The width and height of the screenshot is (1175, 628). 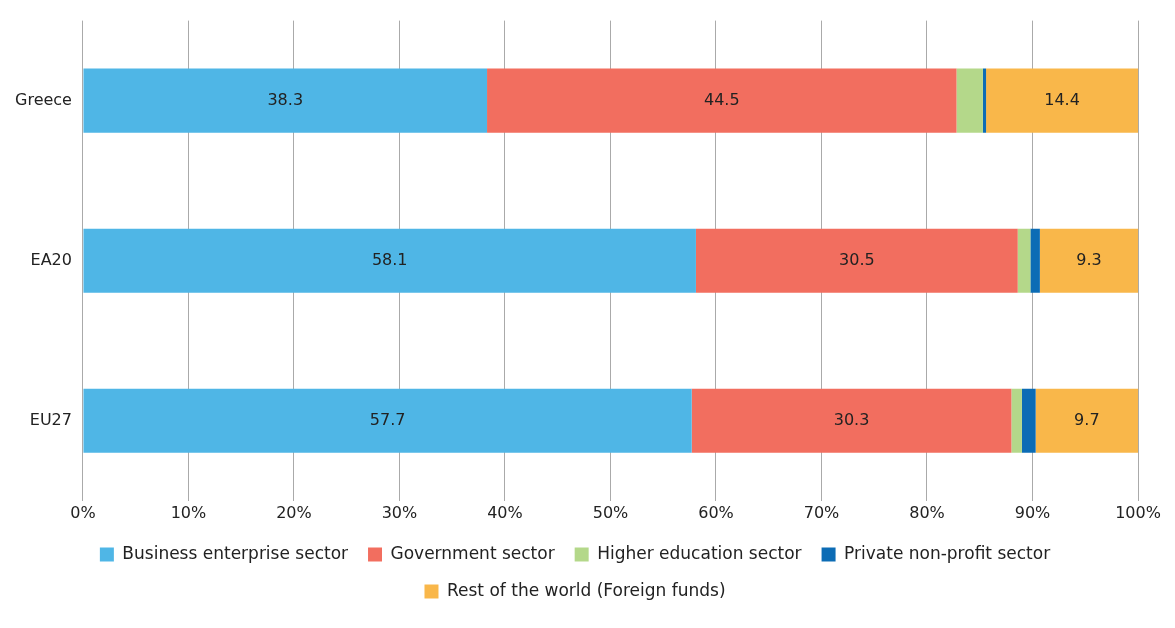 I want to click on x-tick-label: 0%, so click(x=83, y=512).